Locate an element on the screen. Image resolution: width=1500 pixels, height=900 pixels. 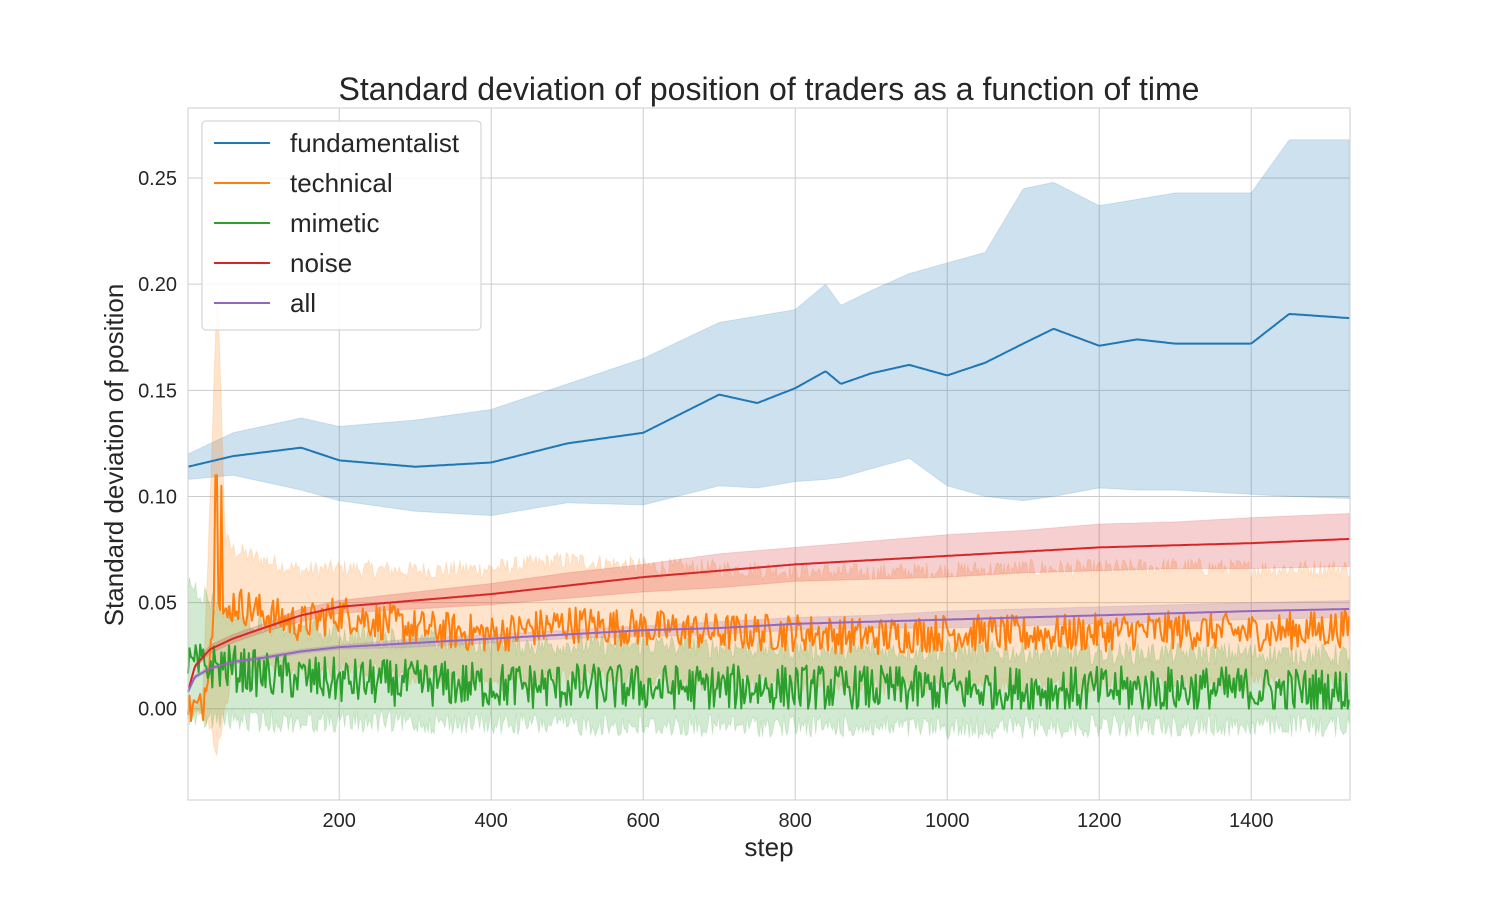
legend: fundamentalist technical mimetic noise all is located at coordinates (341, 225).